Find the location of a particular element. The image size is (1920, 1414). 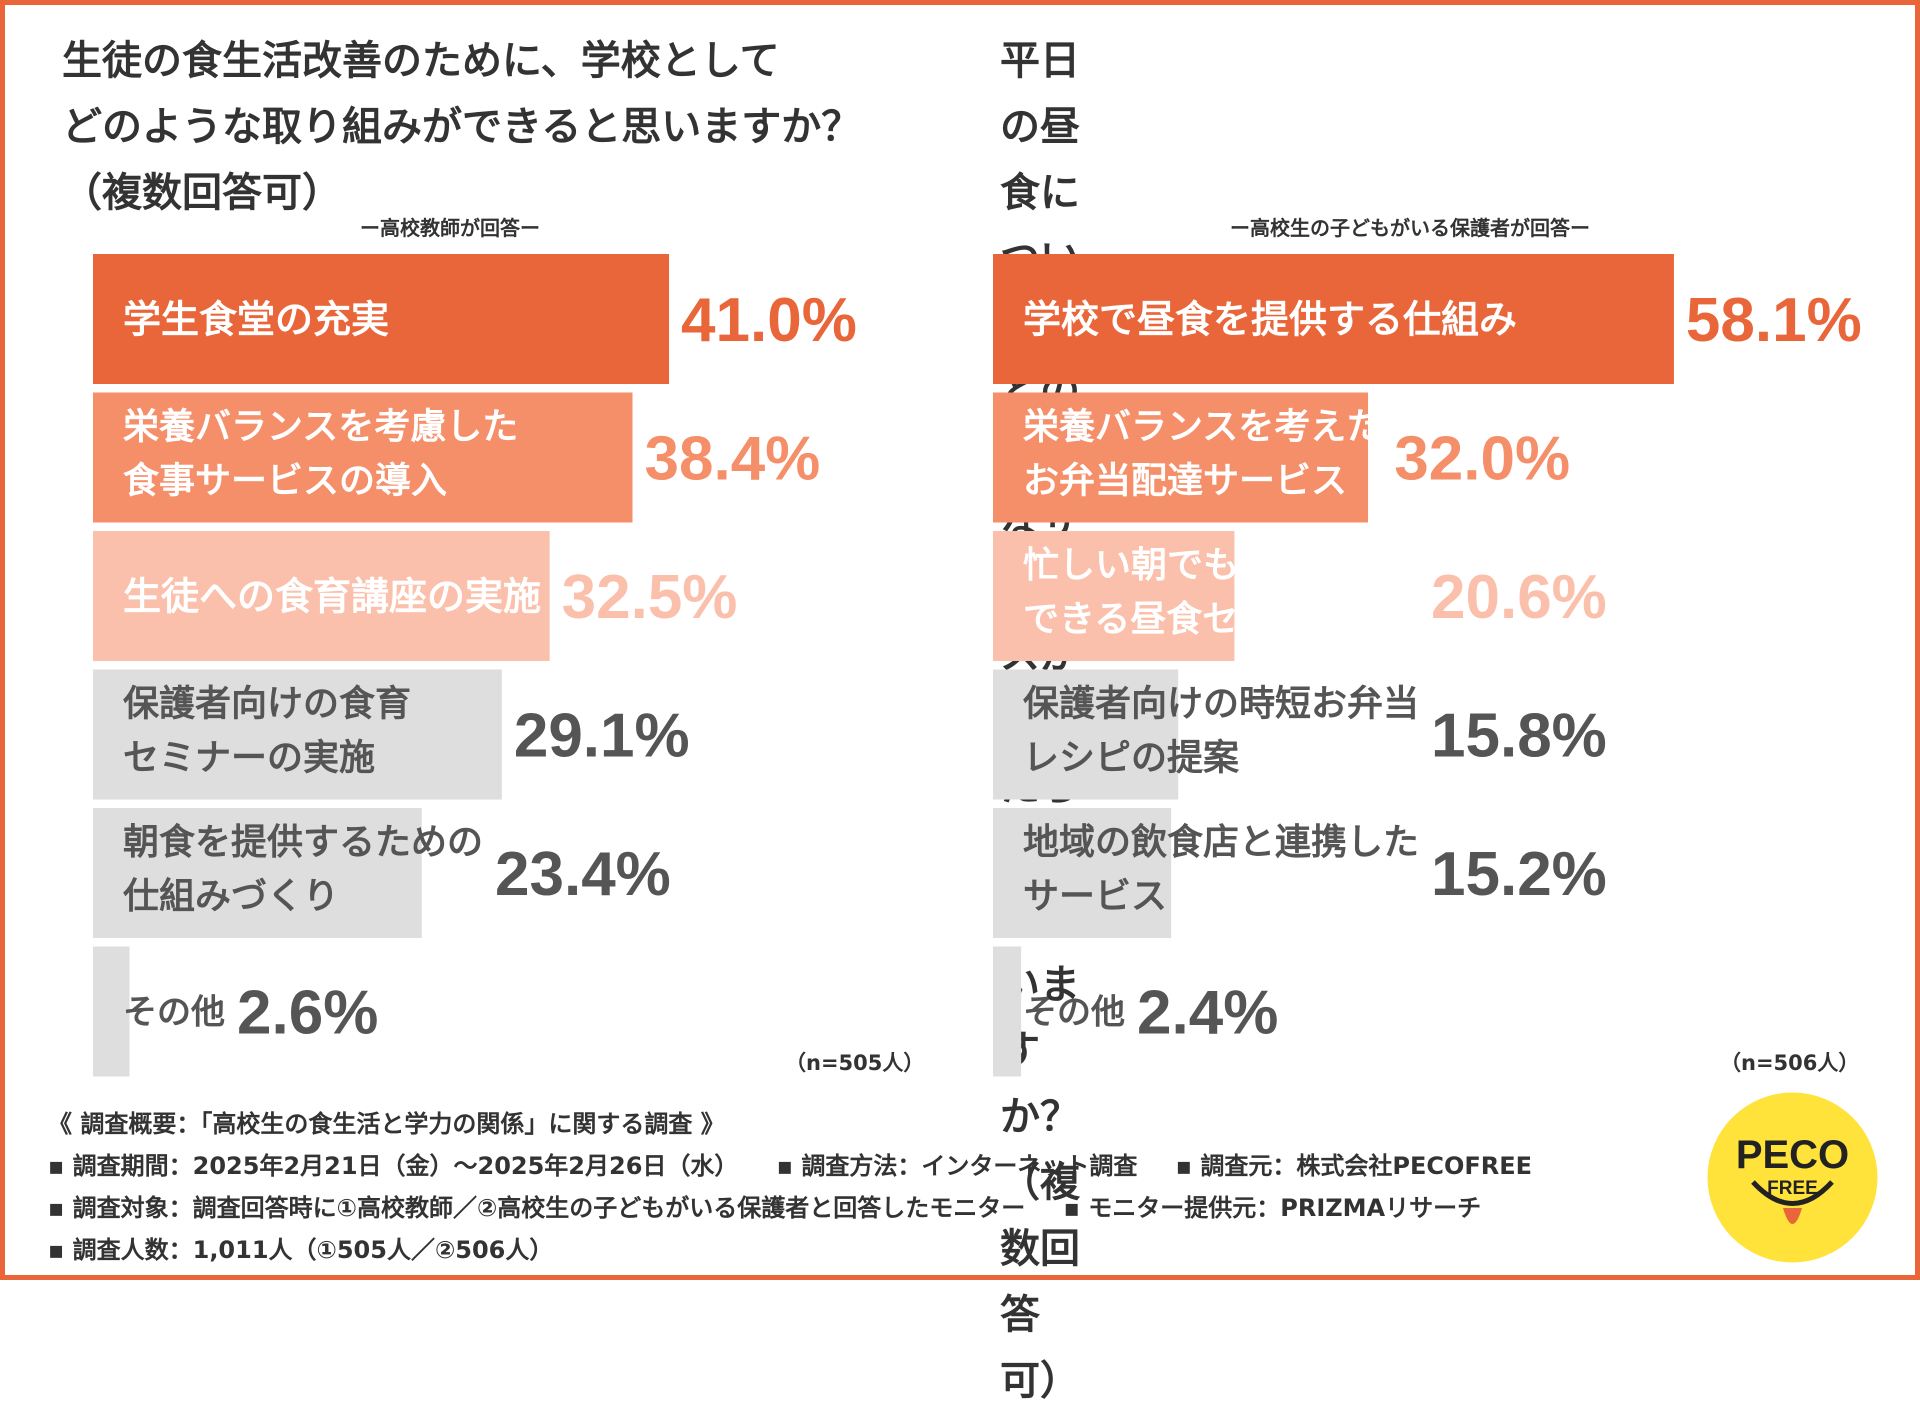

left-value-label-3: 29.1% is located at coordinates (602, 736).